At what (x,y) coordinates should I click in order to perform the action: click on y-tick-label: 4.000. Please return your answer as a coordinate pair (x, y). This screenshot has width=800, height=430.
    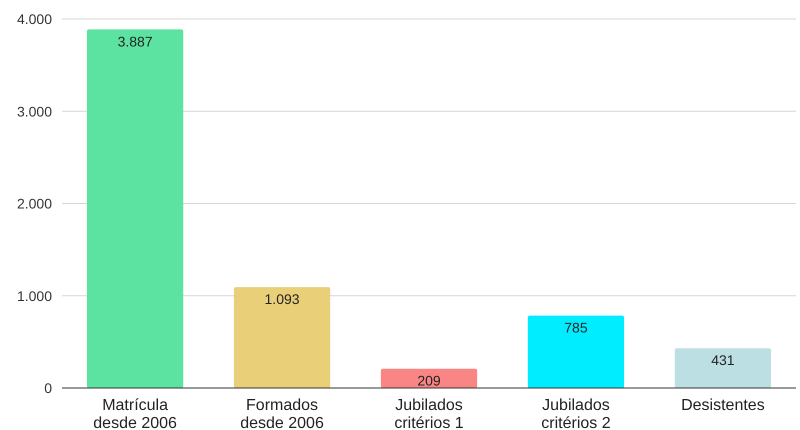
    Looking at the image, I should click on (34, 19).